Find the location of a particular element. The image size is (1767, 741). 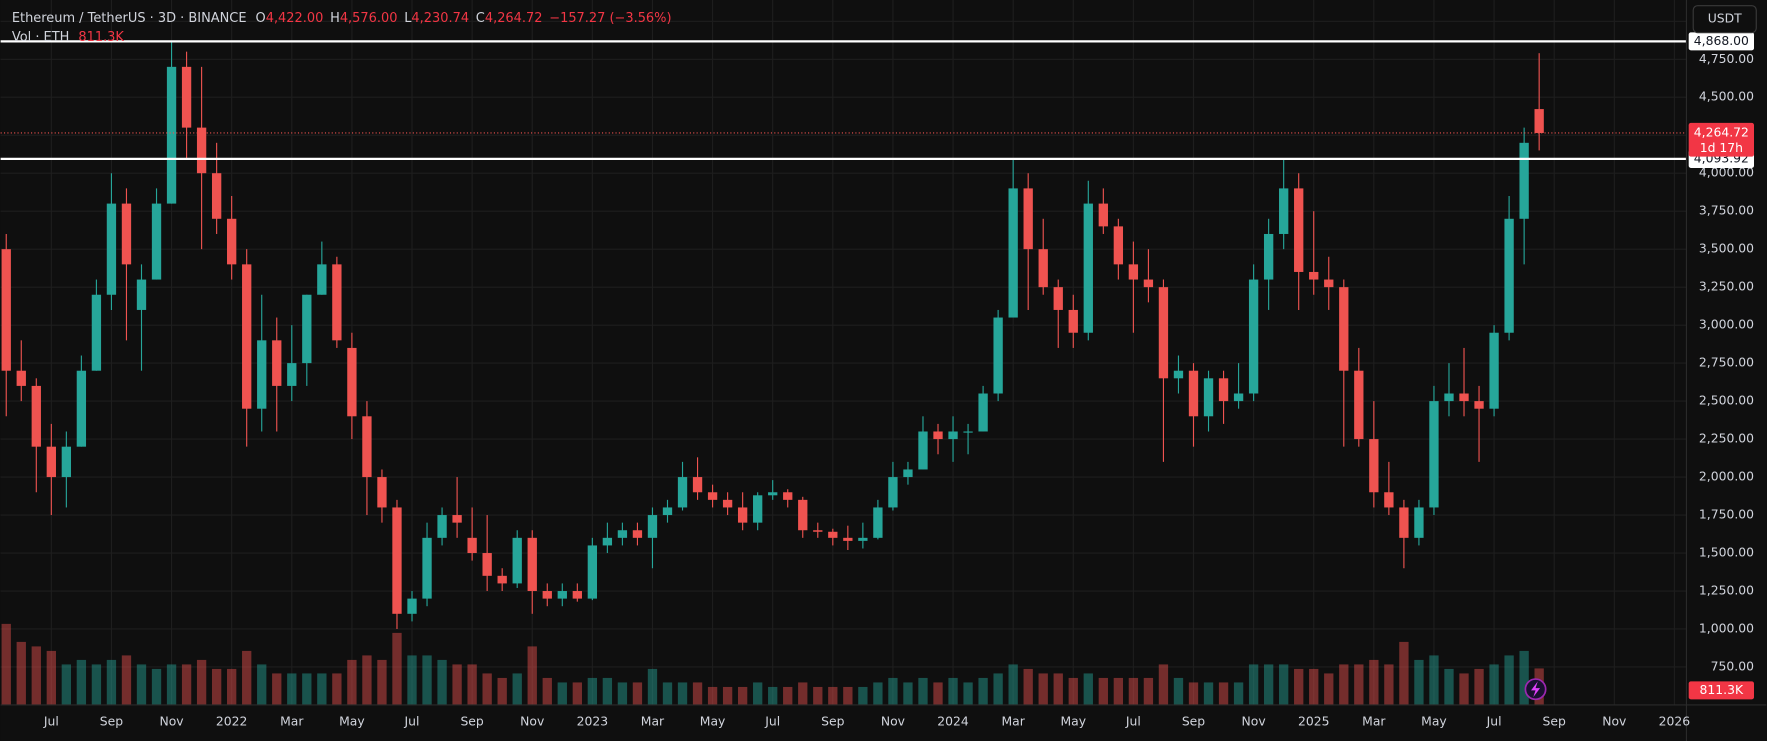

x-tick-label: Sep is located at coordinates (111, 721).